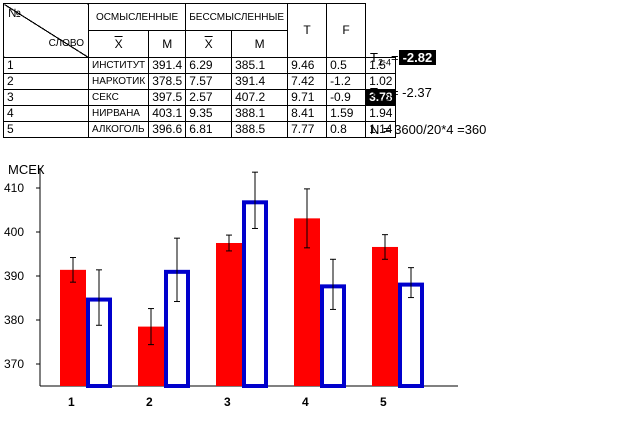 The image size is (640, 442). What do you see at coordinates (346, 129) in the screenshot?
I see `cell-t: 0.8` at bounding box center [346, 129].